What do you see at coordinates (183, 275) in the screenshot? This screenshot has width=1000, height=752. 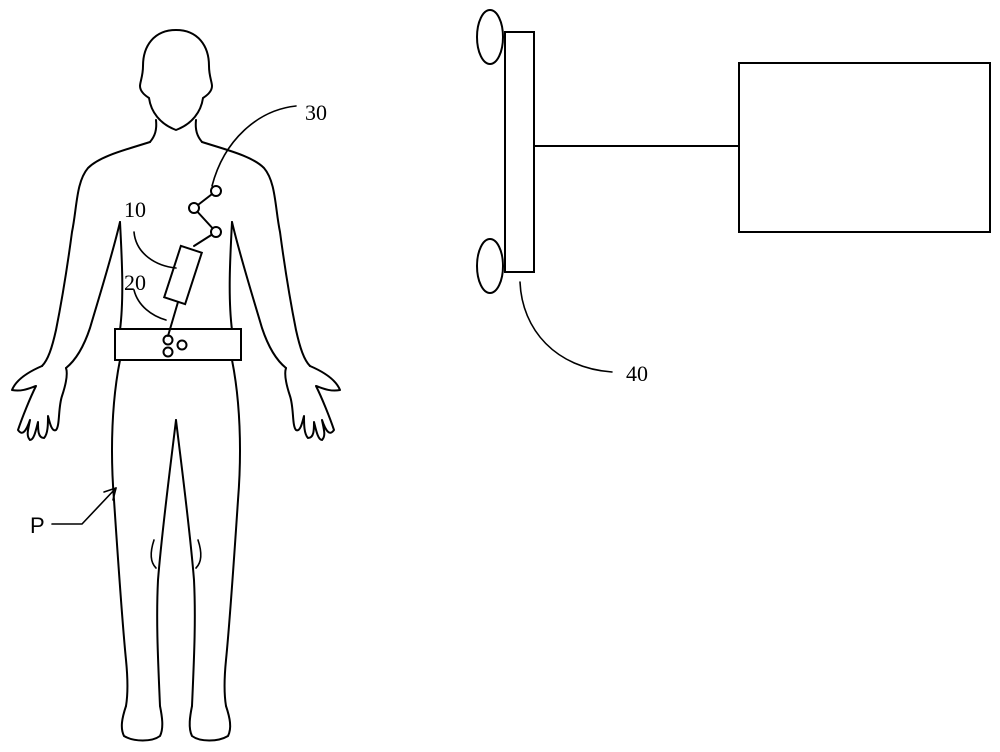 I see `device-10-body` at bounding box center [183, 275].